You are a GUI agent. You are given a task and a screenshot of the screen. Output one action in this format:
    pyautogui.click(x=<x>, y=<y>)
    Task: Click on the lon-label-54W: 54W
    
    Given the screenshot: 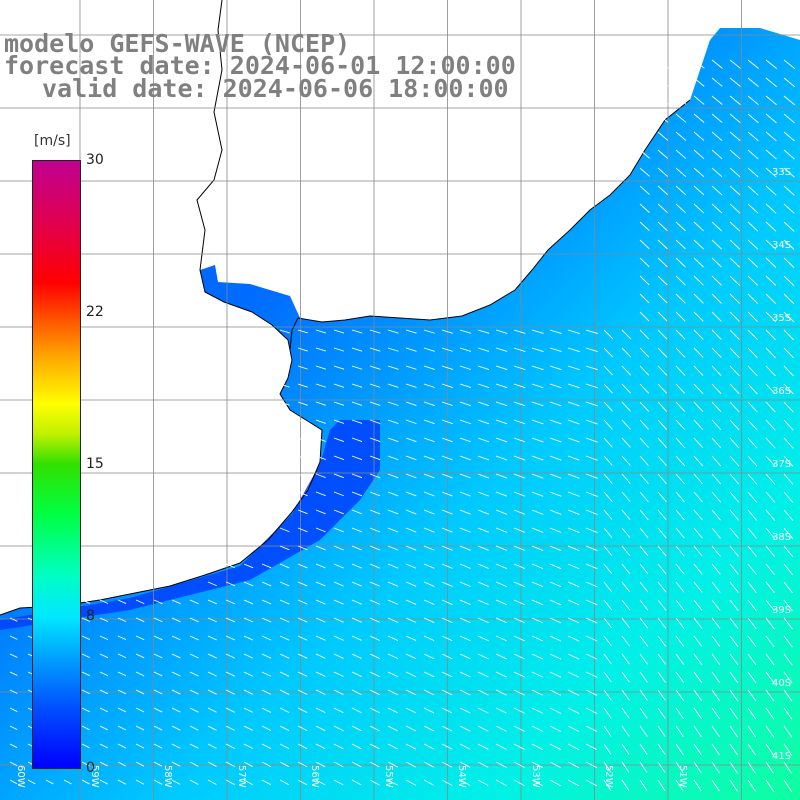 What is the action you would take?
    pyautogui.click(x=461, y=776)
    